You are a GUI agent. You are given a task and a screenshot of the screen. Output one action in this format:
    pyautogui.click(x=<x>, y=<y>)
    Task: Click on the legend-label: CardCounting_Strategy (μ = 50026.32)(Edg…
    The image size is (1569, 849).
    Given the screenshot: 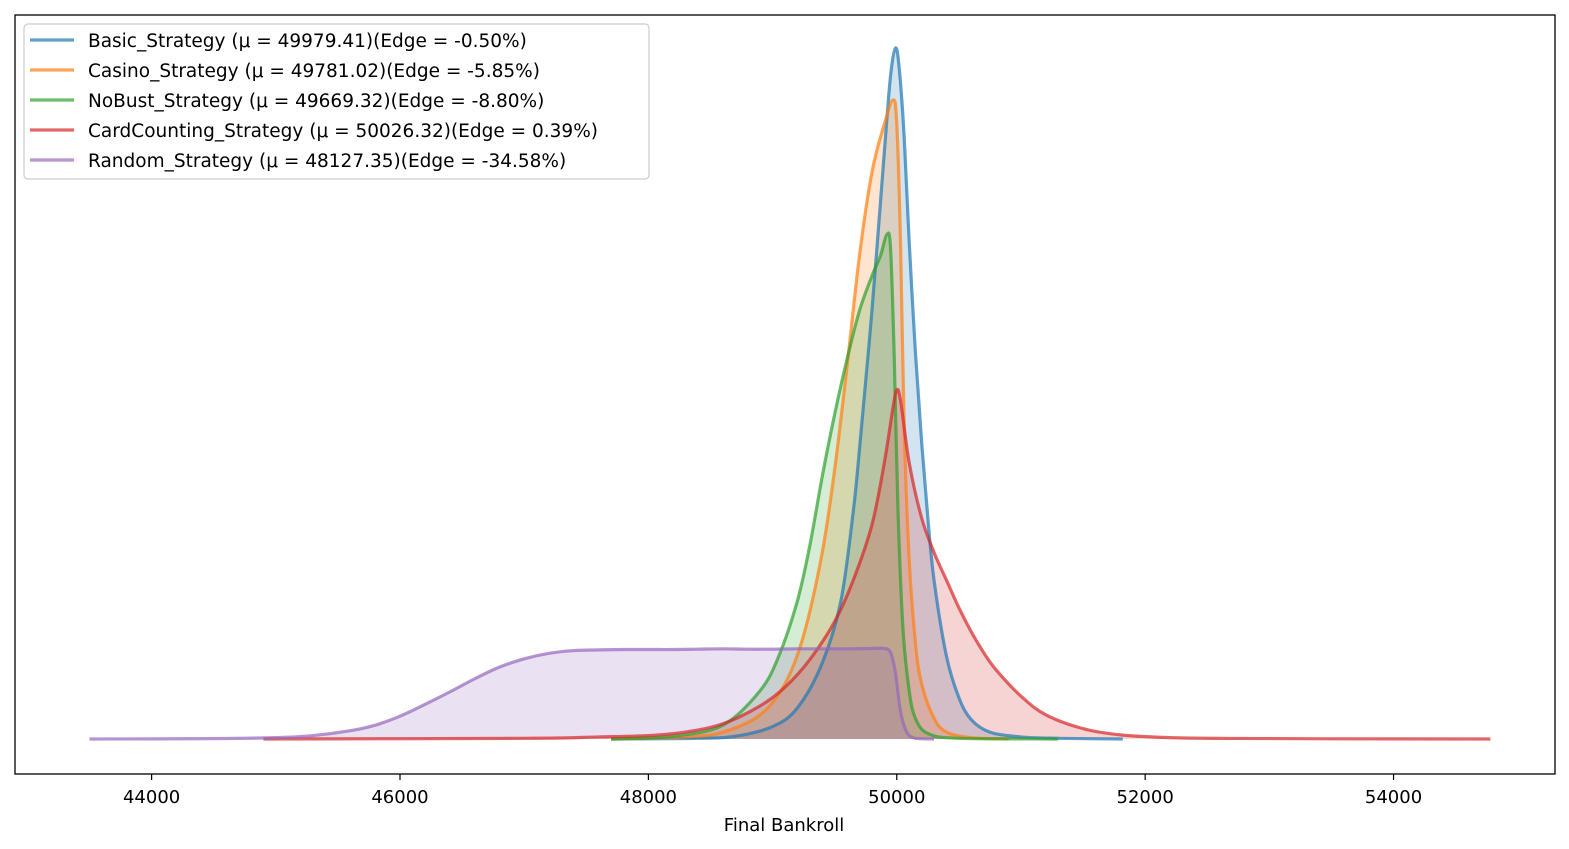 What is the action you would take?
    pyautogui.click(x=343, y=131)
    